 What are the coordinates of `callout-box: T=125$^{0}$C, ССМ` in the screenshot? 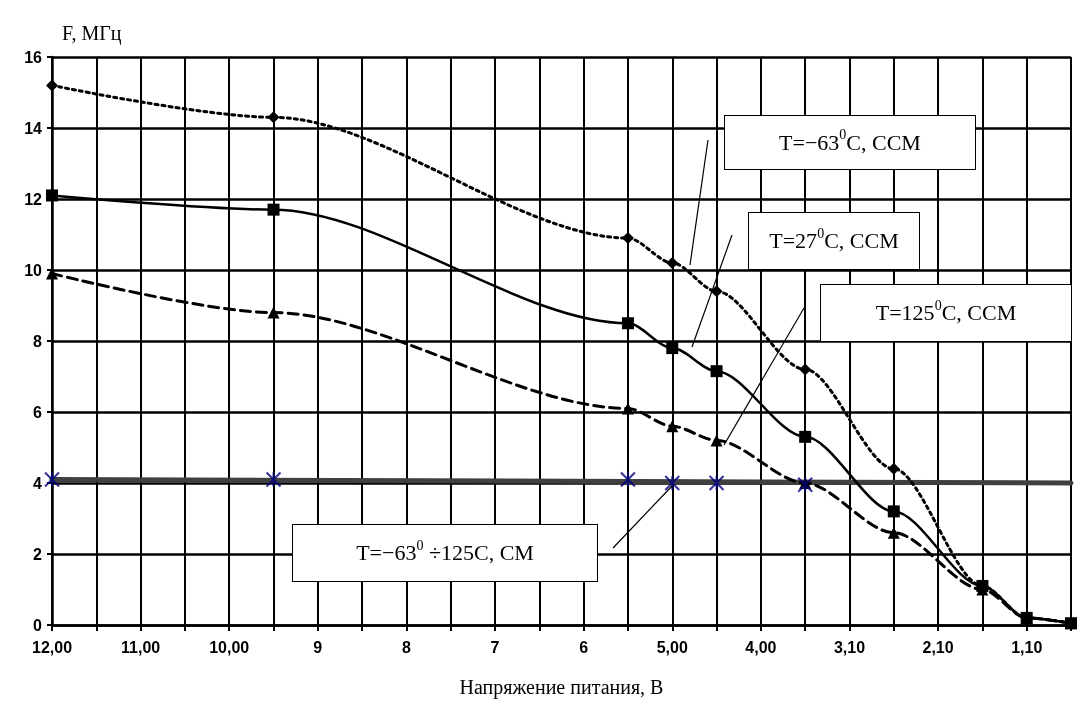 It's located at (946, 313).